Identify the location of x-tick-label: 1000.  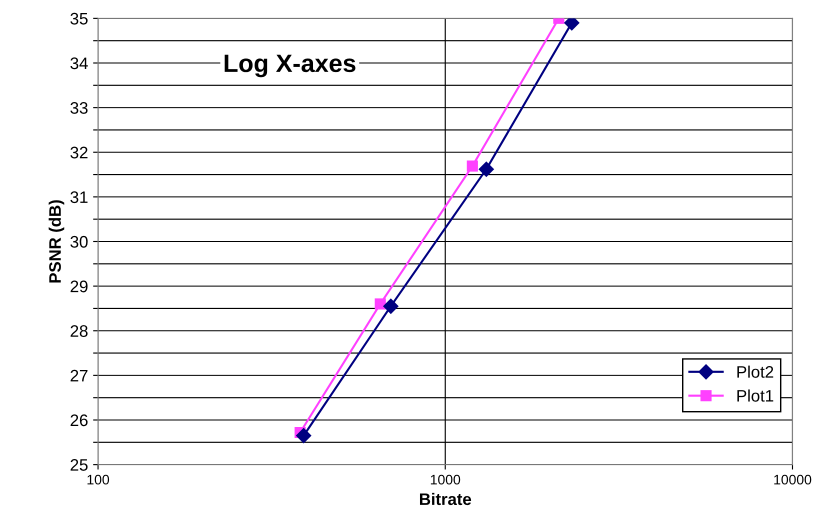
(445, 479).